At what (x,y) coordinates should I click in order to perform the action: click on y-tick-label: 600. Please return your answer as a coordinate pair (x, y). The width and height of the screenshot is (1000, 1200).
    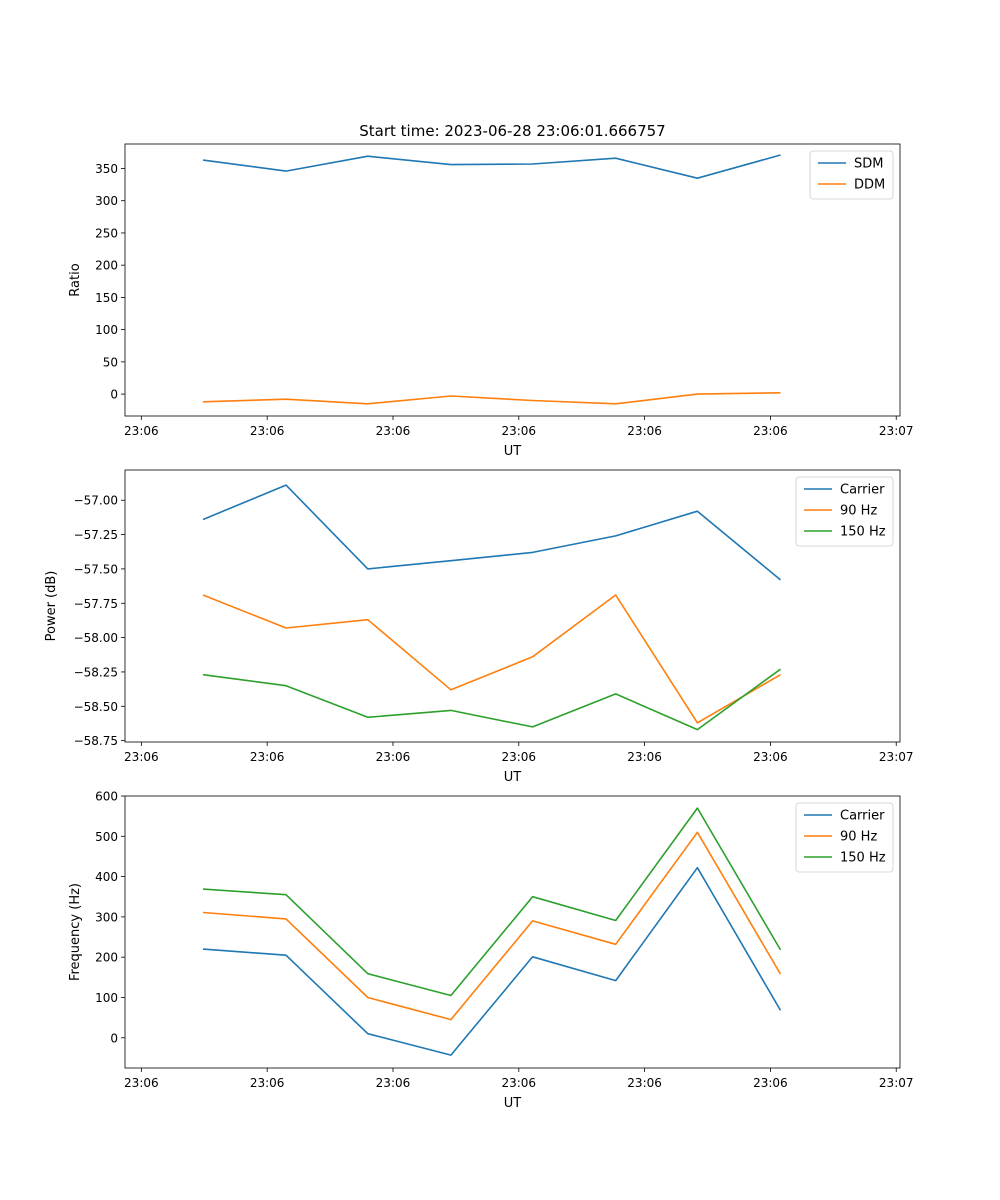
    Looking at the image, I should click on (106, 797).